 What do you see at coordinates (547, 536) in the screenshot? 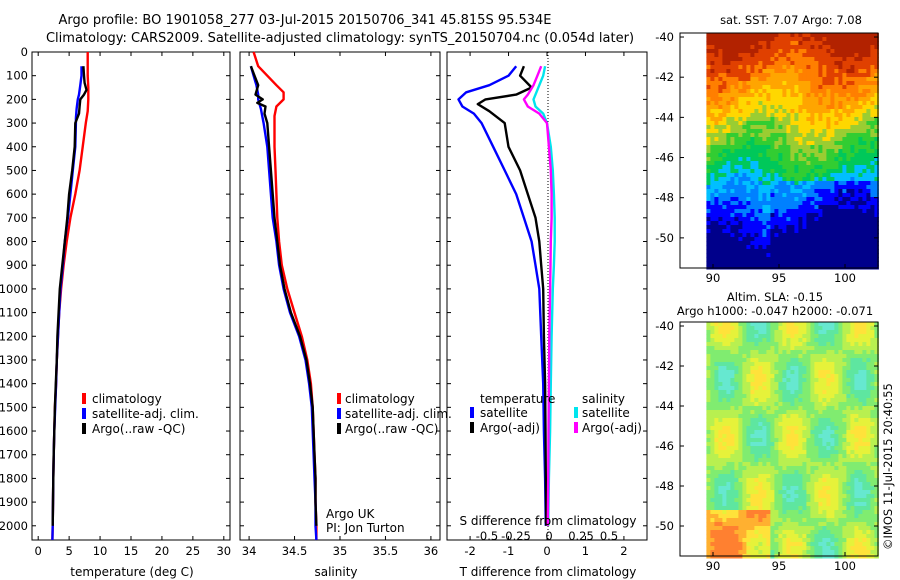
I see `s-difference-ticks: -0.5 -0.25 0 0.25 0.5` at bounding box center [547, 536].